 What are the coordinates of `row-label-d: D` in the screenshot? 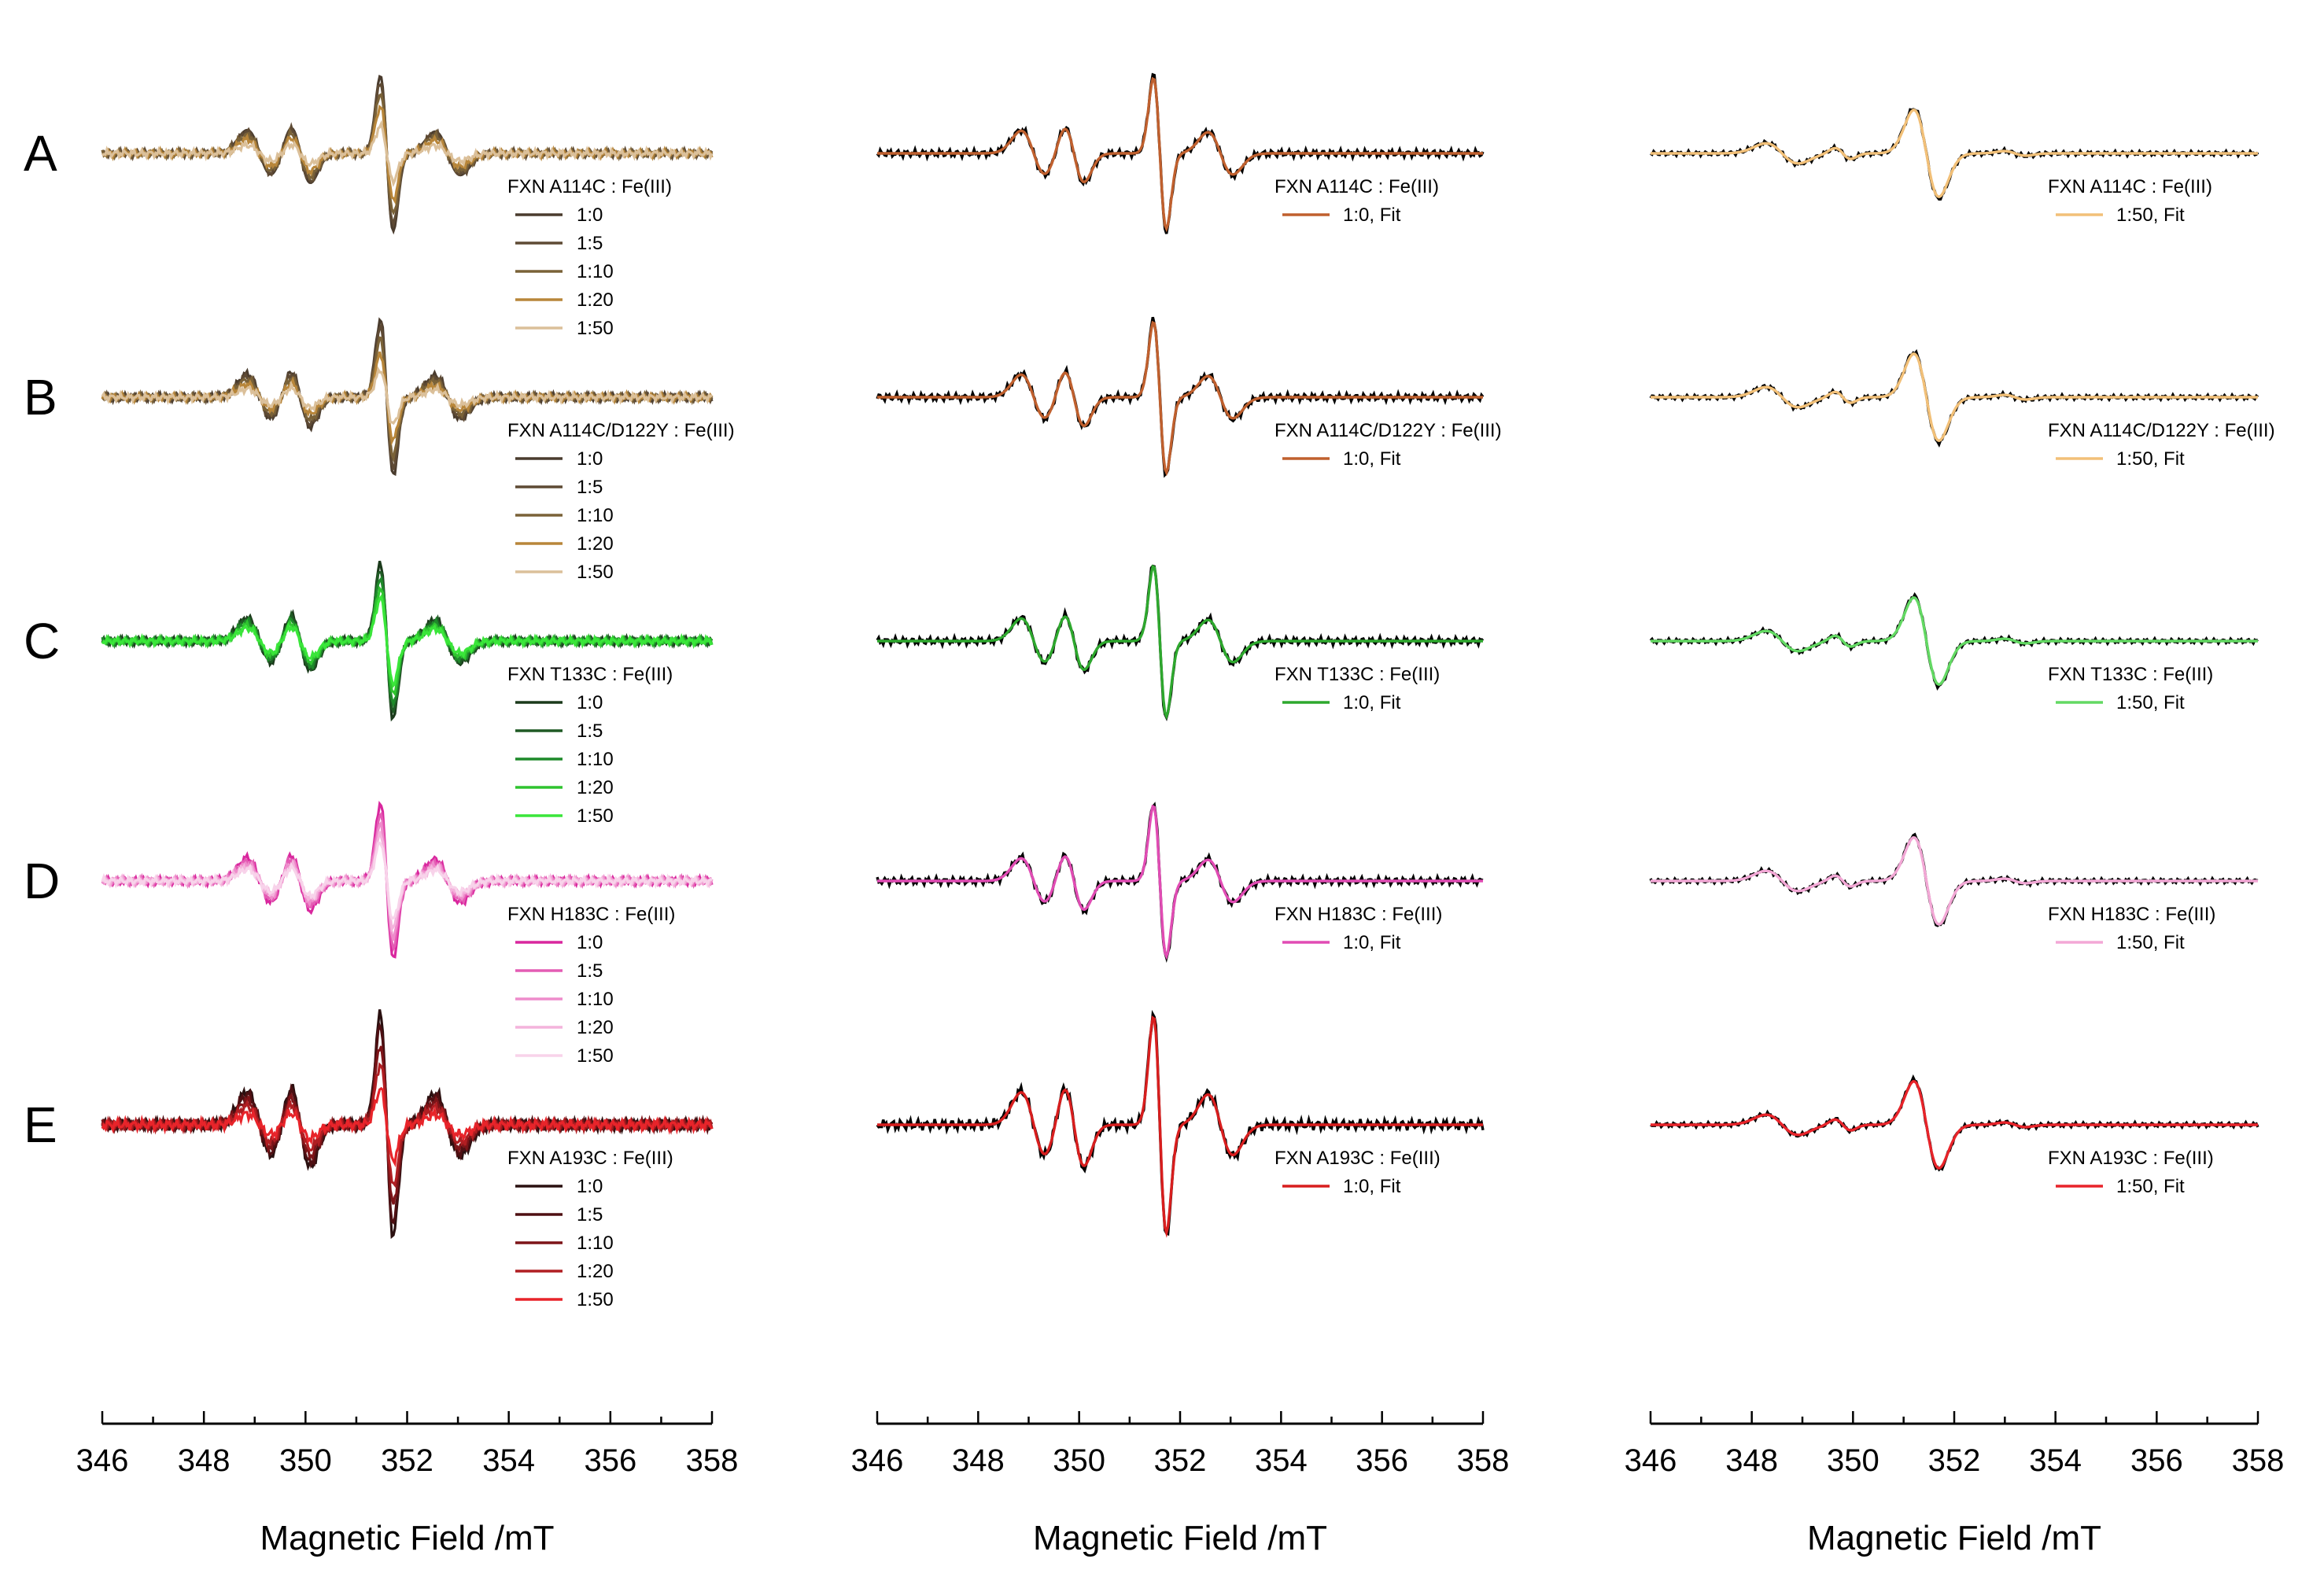 It's located at (42, 881).